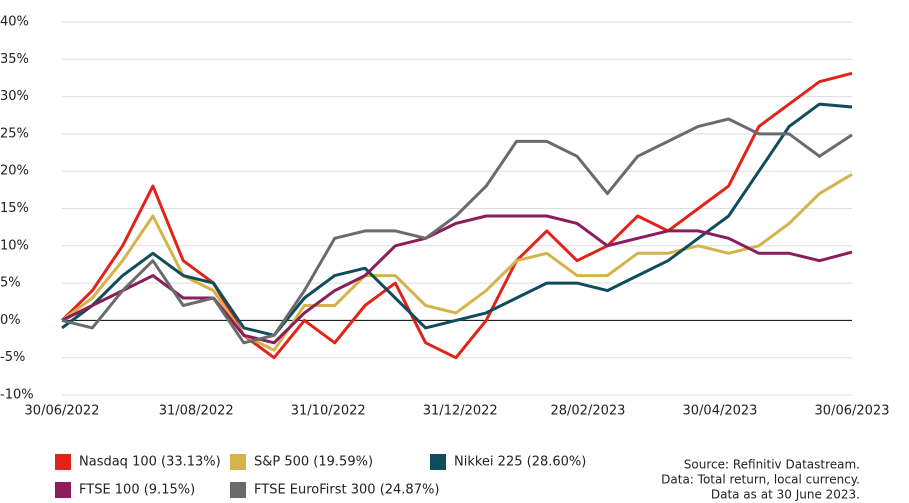 Image resolution: width=909 pixels, height=503 pixels. What do you see at coordinates (10, 283) in the screenshot?
I see `y-tick-label: 5%` at bounding box center [10, 283].